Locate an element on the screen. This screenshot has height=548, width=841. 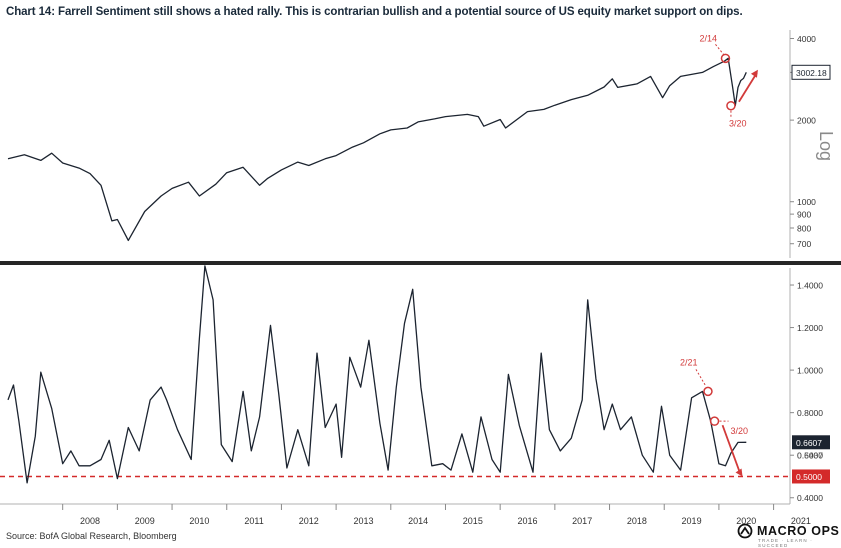
sentiment-peak-marker is located at coordinates (708, 391).